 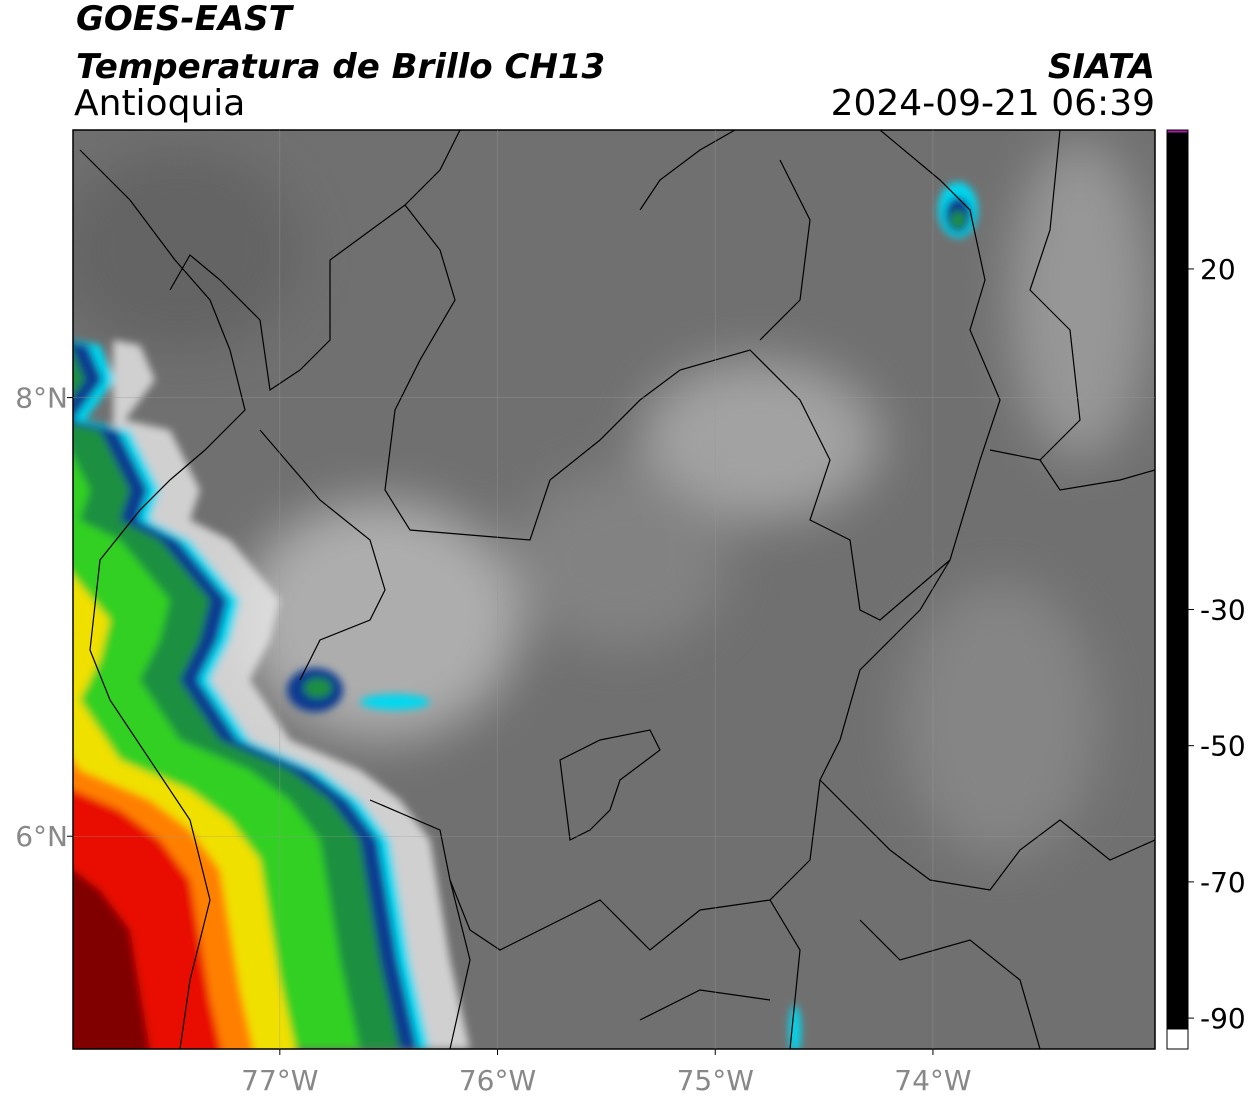 What do you see at coordinates (340, 67) in the screenshot?
I see `subtitle: Temperatura de Brillo CH13` at bounding box center [340, 67].